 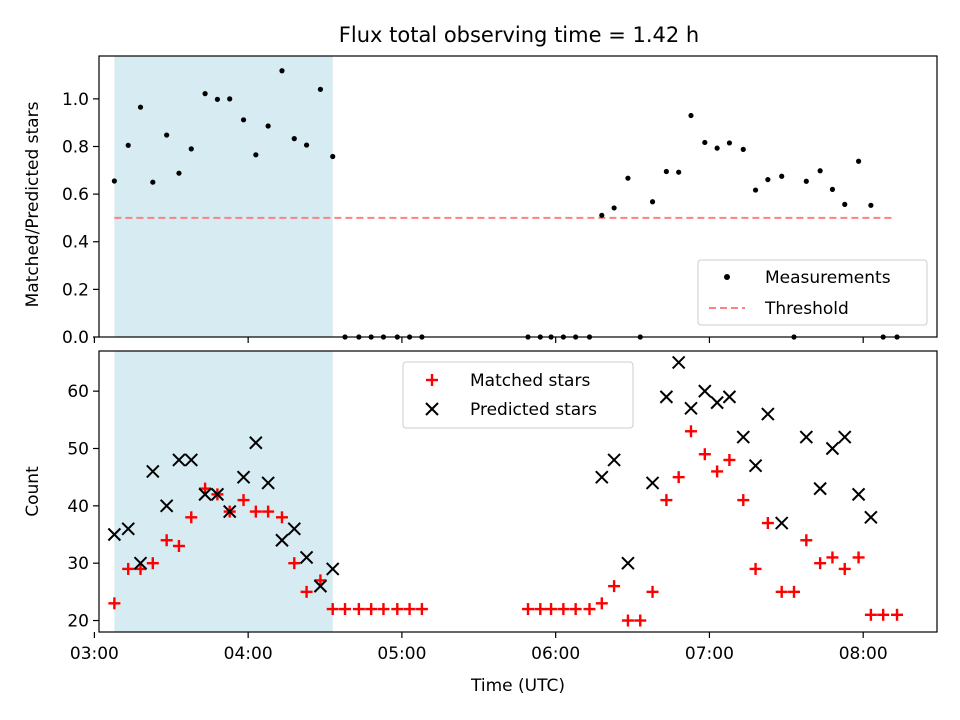 I want to click on y-tick-label: 40, so click(x=78, y=507).